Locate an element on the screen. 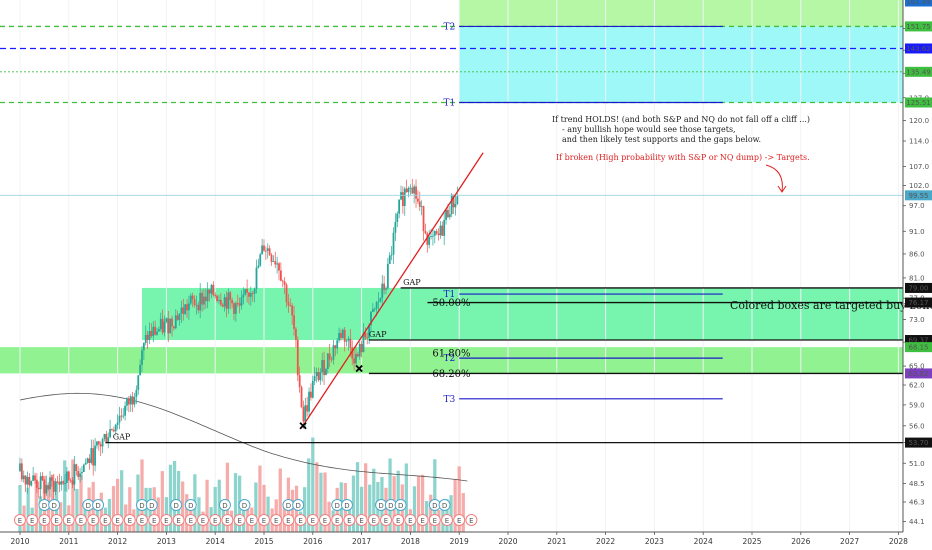 Image resolution: width=932 pixels, height=550 pixels. y-tick-label: 86.0 is located at coordinates (917, 254).